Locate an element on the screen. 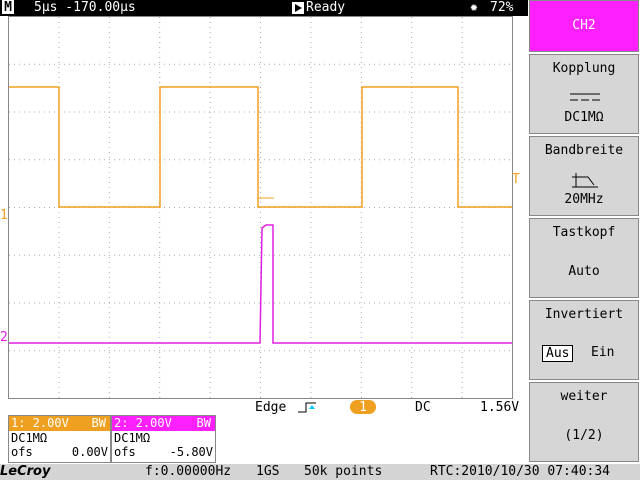 This screenshot has height=480, width=640. more-button: weiter (1/2) is located at coordinates (584, 422).